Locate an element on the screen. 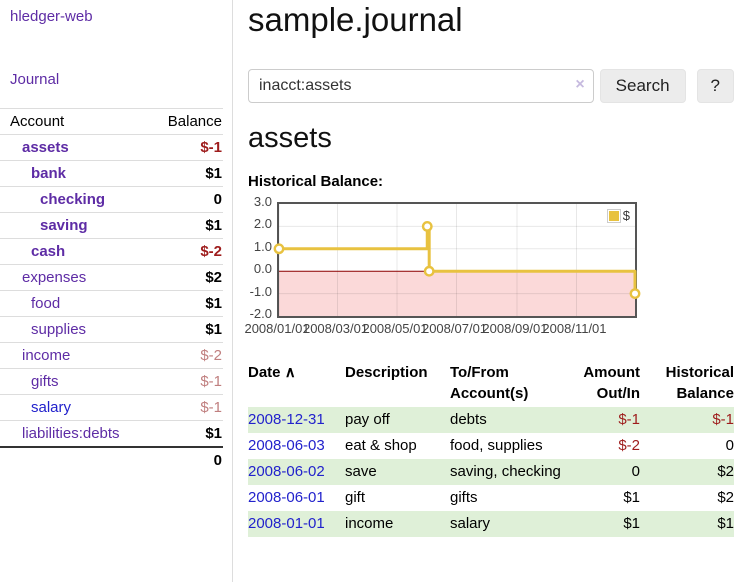 The height and width of the screenshot is (582, 742). account-row: saving $1 is located at coordinates (111, 225).